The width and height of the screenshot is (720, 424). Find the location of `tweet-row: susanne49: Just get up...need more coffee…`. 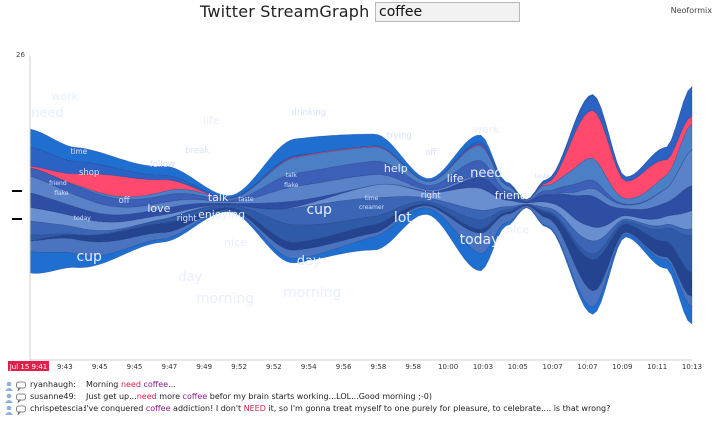

tweet-row: susanne49: Just get up...need more coffee… is located at coordinates (360, 398).